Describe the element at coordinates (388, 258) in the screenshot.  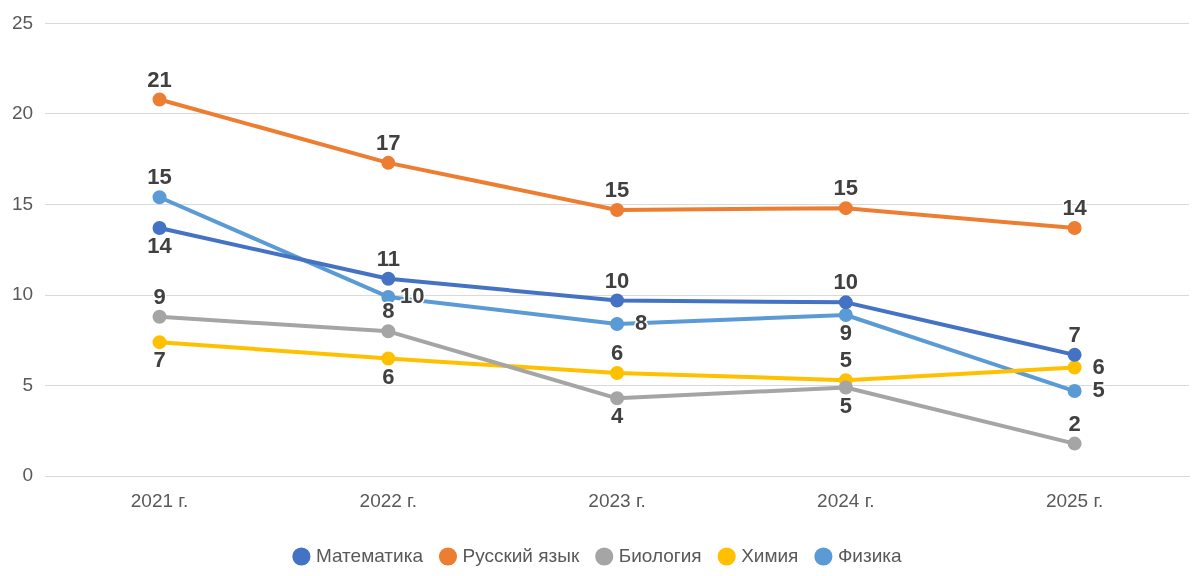
I see `data-label: 11` at that location.